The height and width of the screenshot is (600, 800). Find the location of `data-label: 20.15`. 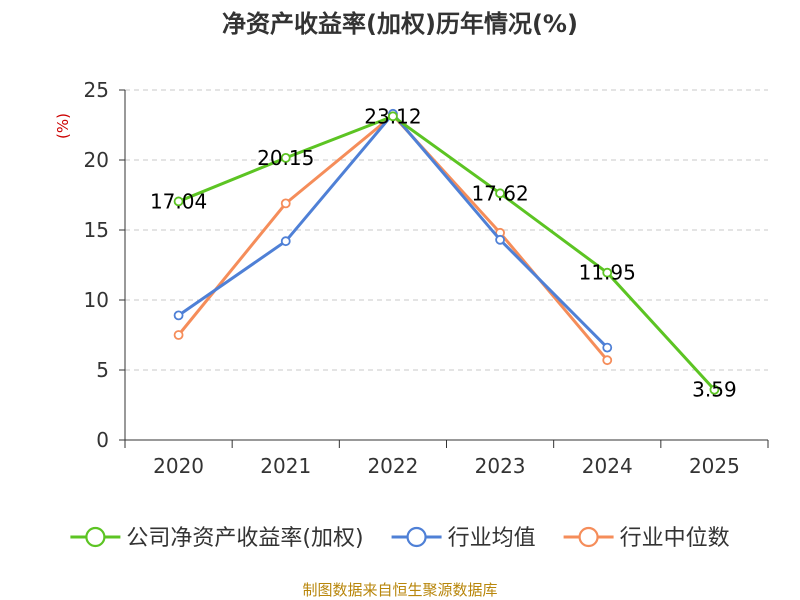

data-label: 20.15 is located at coordinates (285, 158).